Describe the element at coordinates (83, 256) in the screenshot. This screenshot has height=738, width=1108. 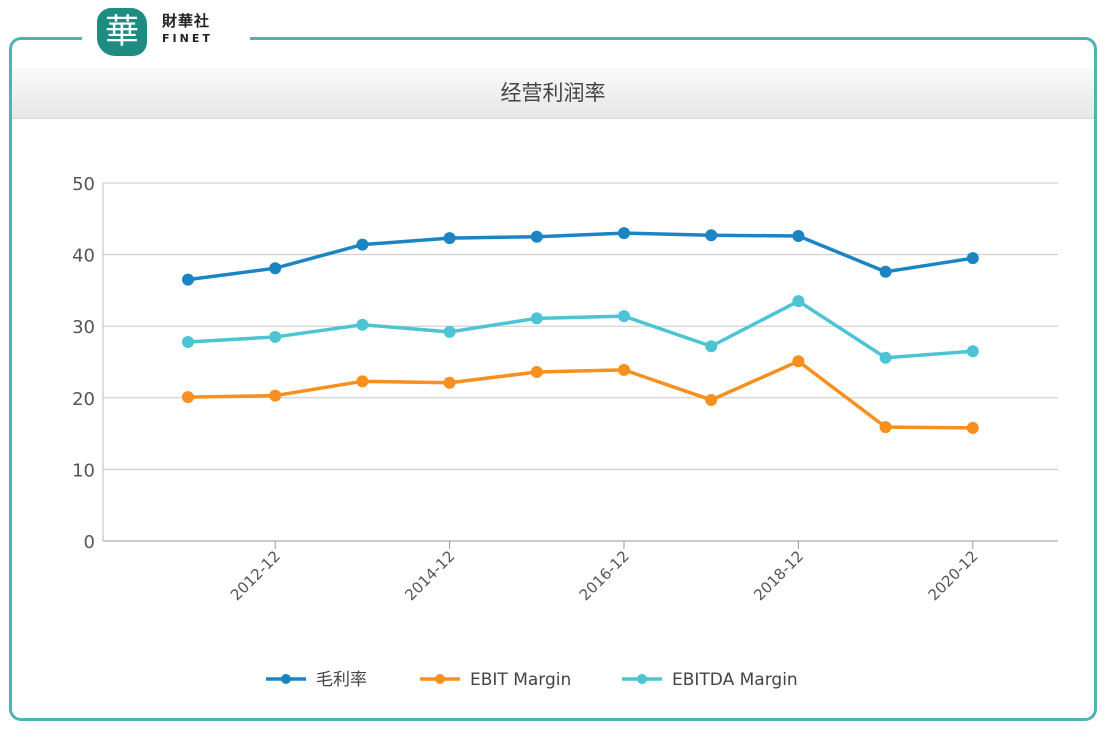
I see `y-tick-label: 40` at that location.